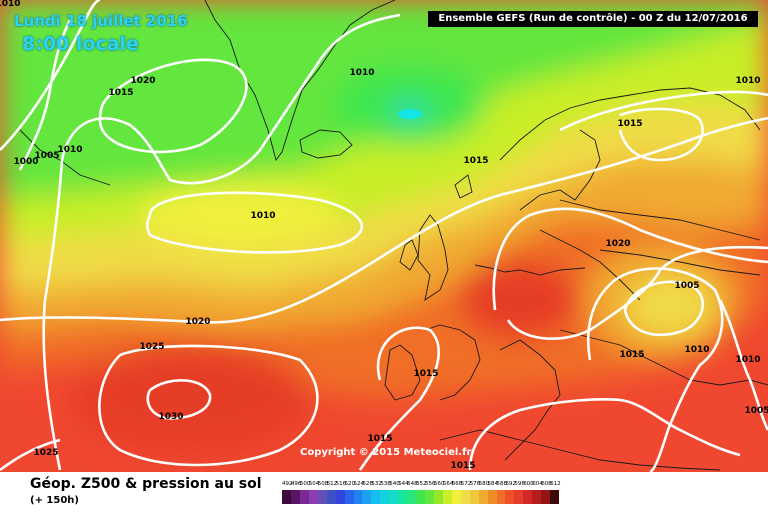  I want to click on legend-label: 508, so click(323, 484).